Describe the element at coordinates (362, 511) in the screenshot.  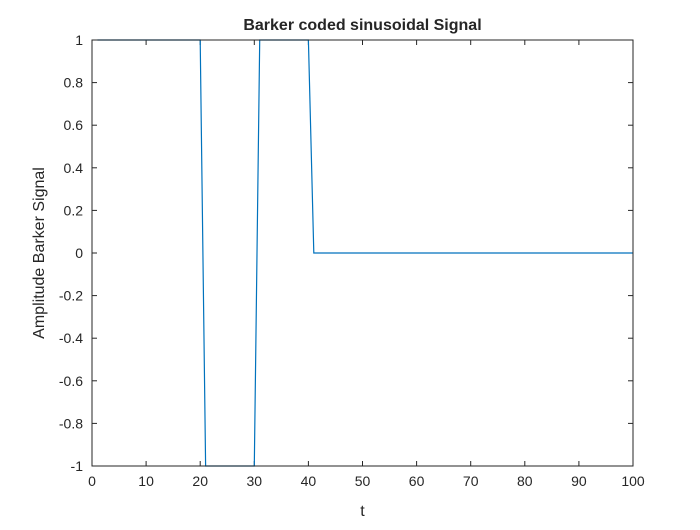
I see `x-axis-label: t` at that location.